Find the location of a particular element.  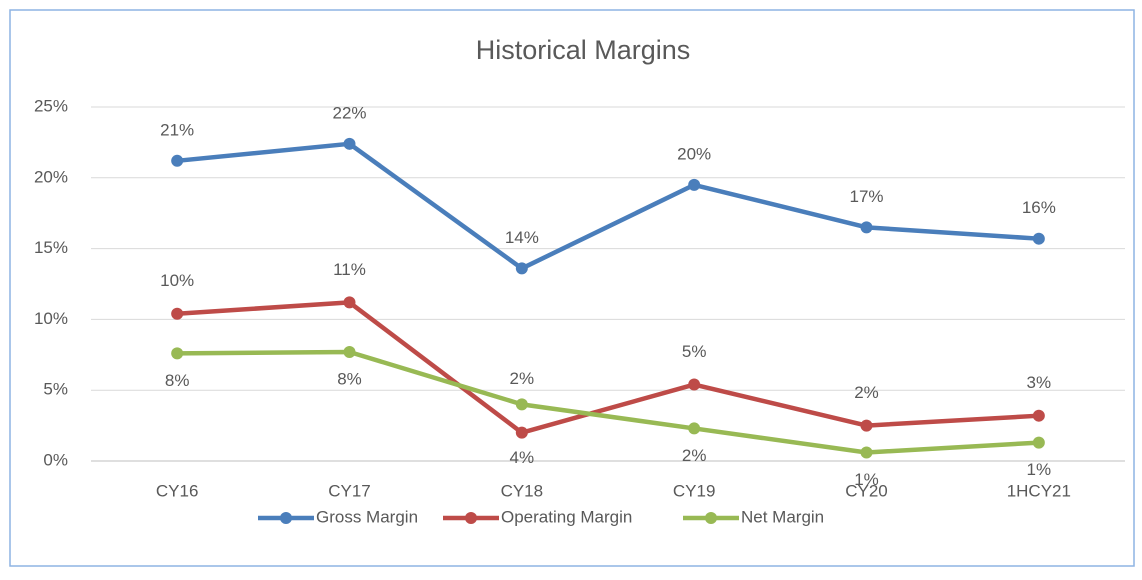

data-label: 5% is located at coordinates (694, 351).